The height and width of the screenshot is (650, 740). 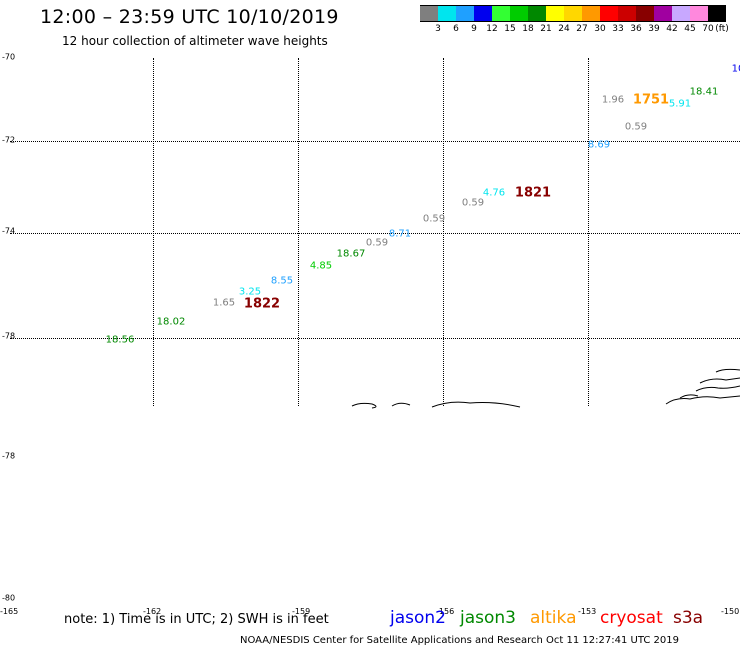 I want to click on wave-height-label: 18.67, so click(x=351, y=254).